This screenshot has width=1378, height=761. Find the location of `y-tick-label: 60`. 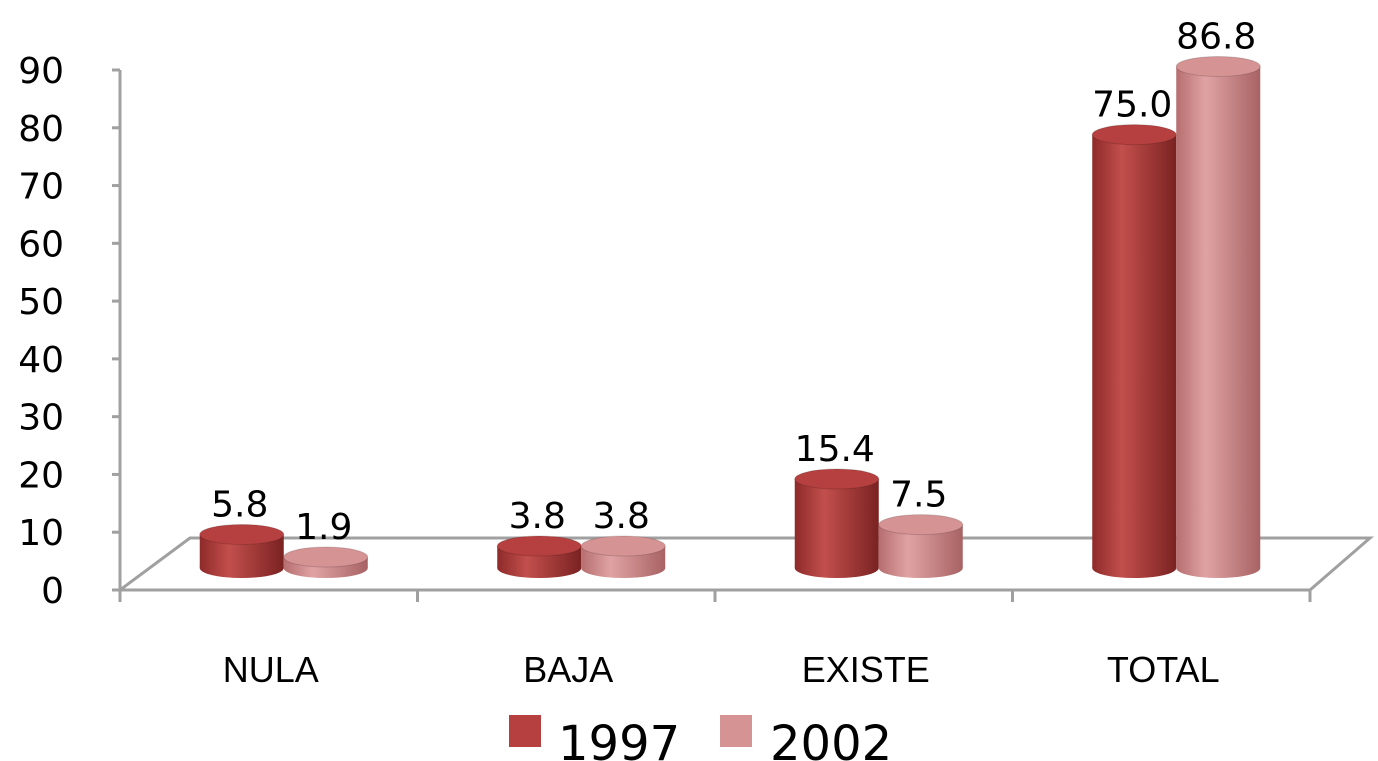

y-tick-label: 60 is located at coordinates (41, 244).